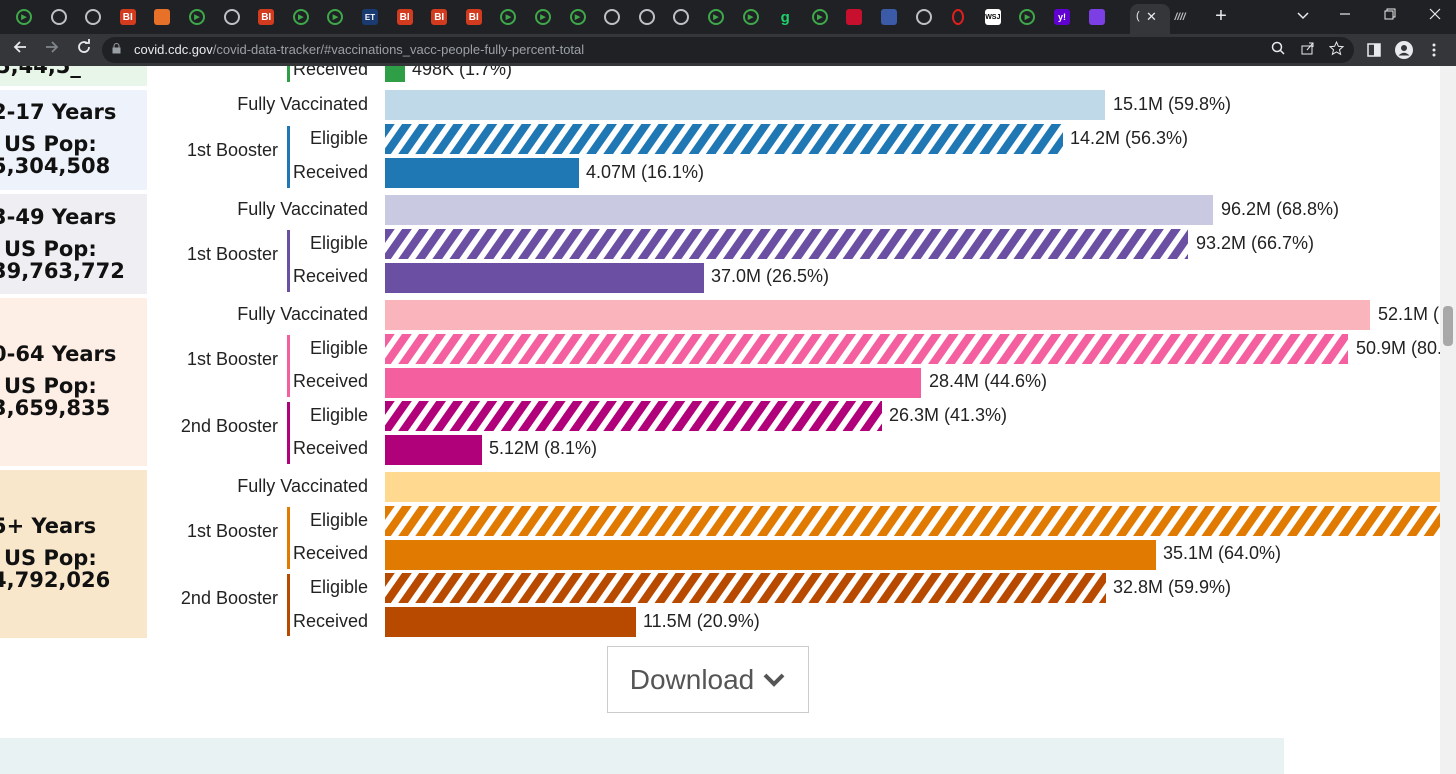  I want to click on tab-search-button, so click(1303, 16).